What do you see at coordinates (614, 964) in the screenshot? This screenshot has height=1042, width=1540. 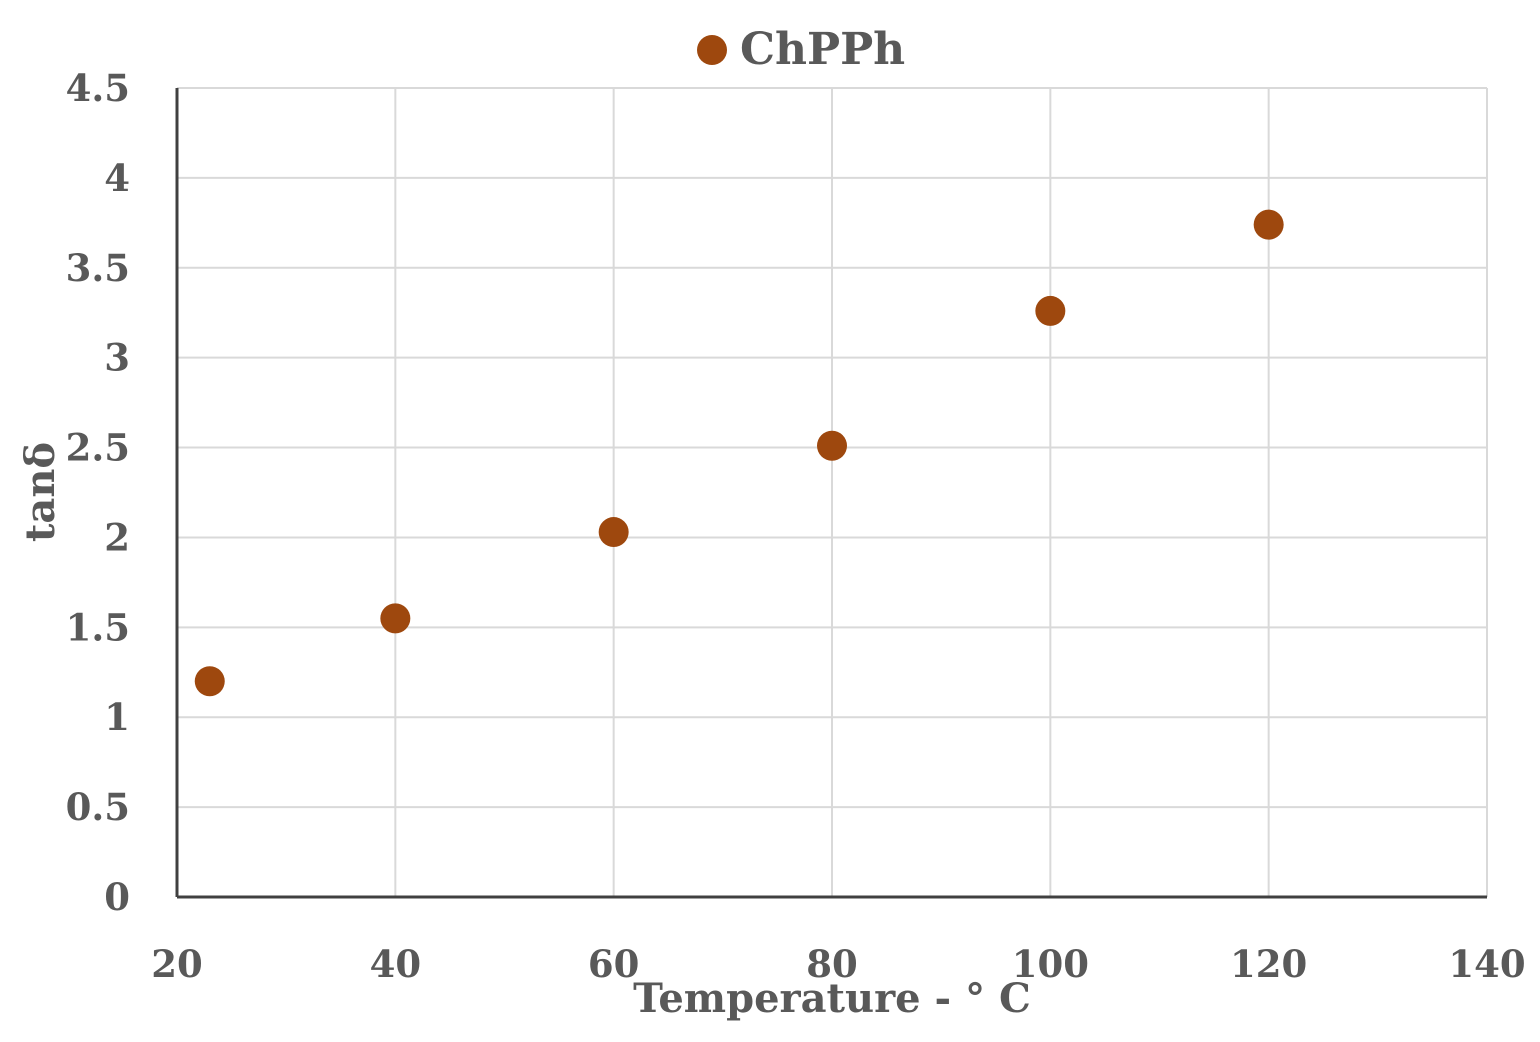 I see `x-tick-label: 60` at bounding box center [614, 964].